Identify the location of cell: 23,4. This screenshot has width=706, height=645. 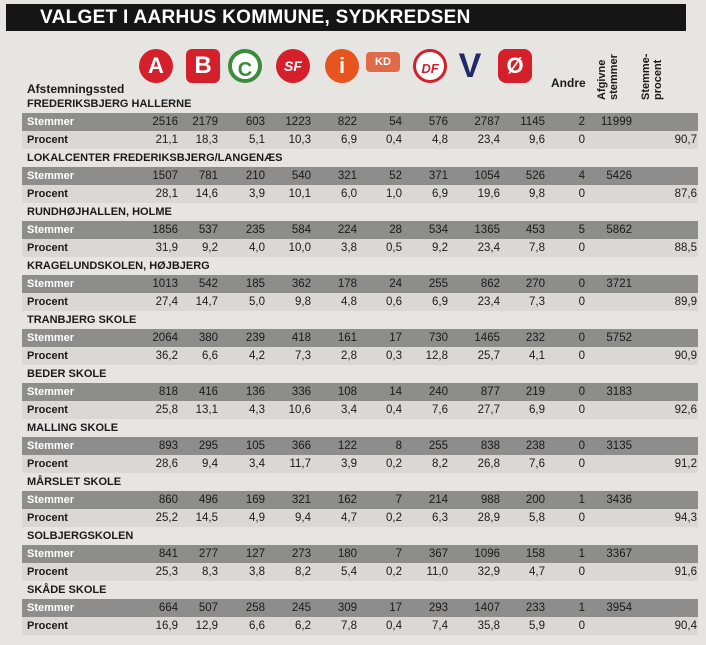
(488, 302).